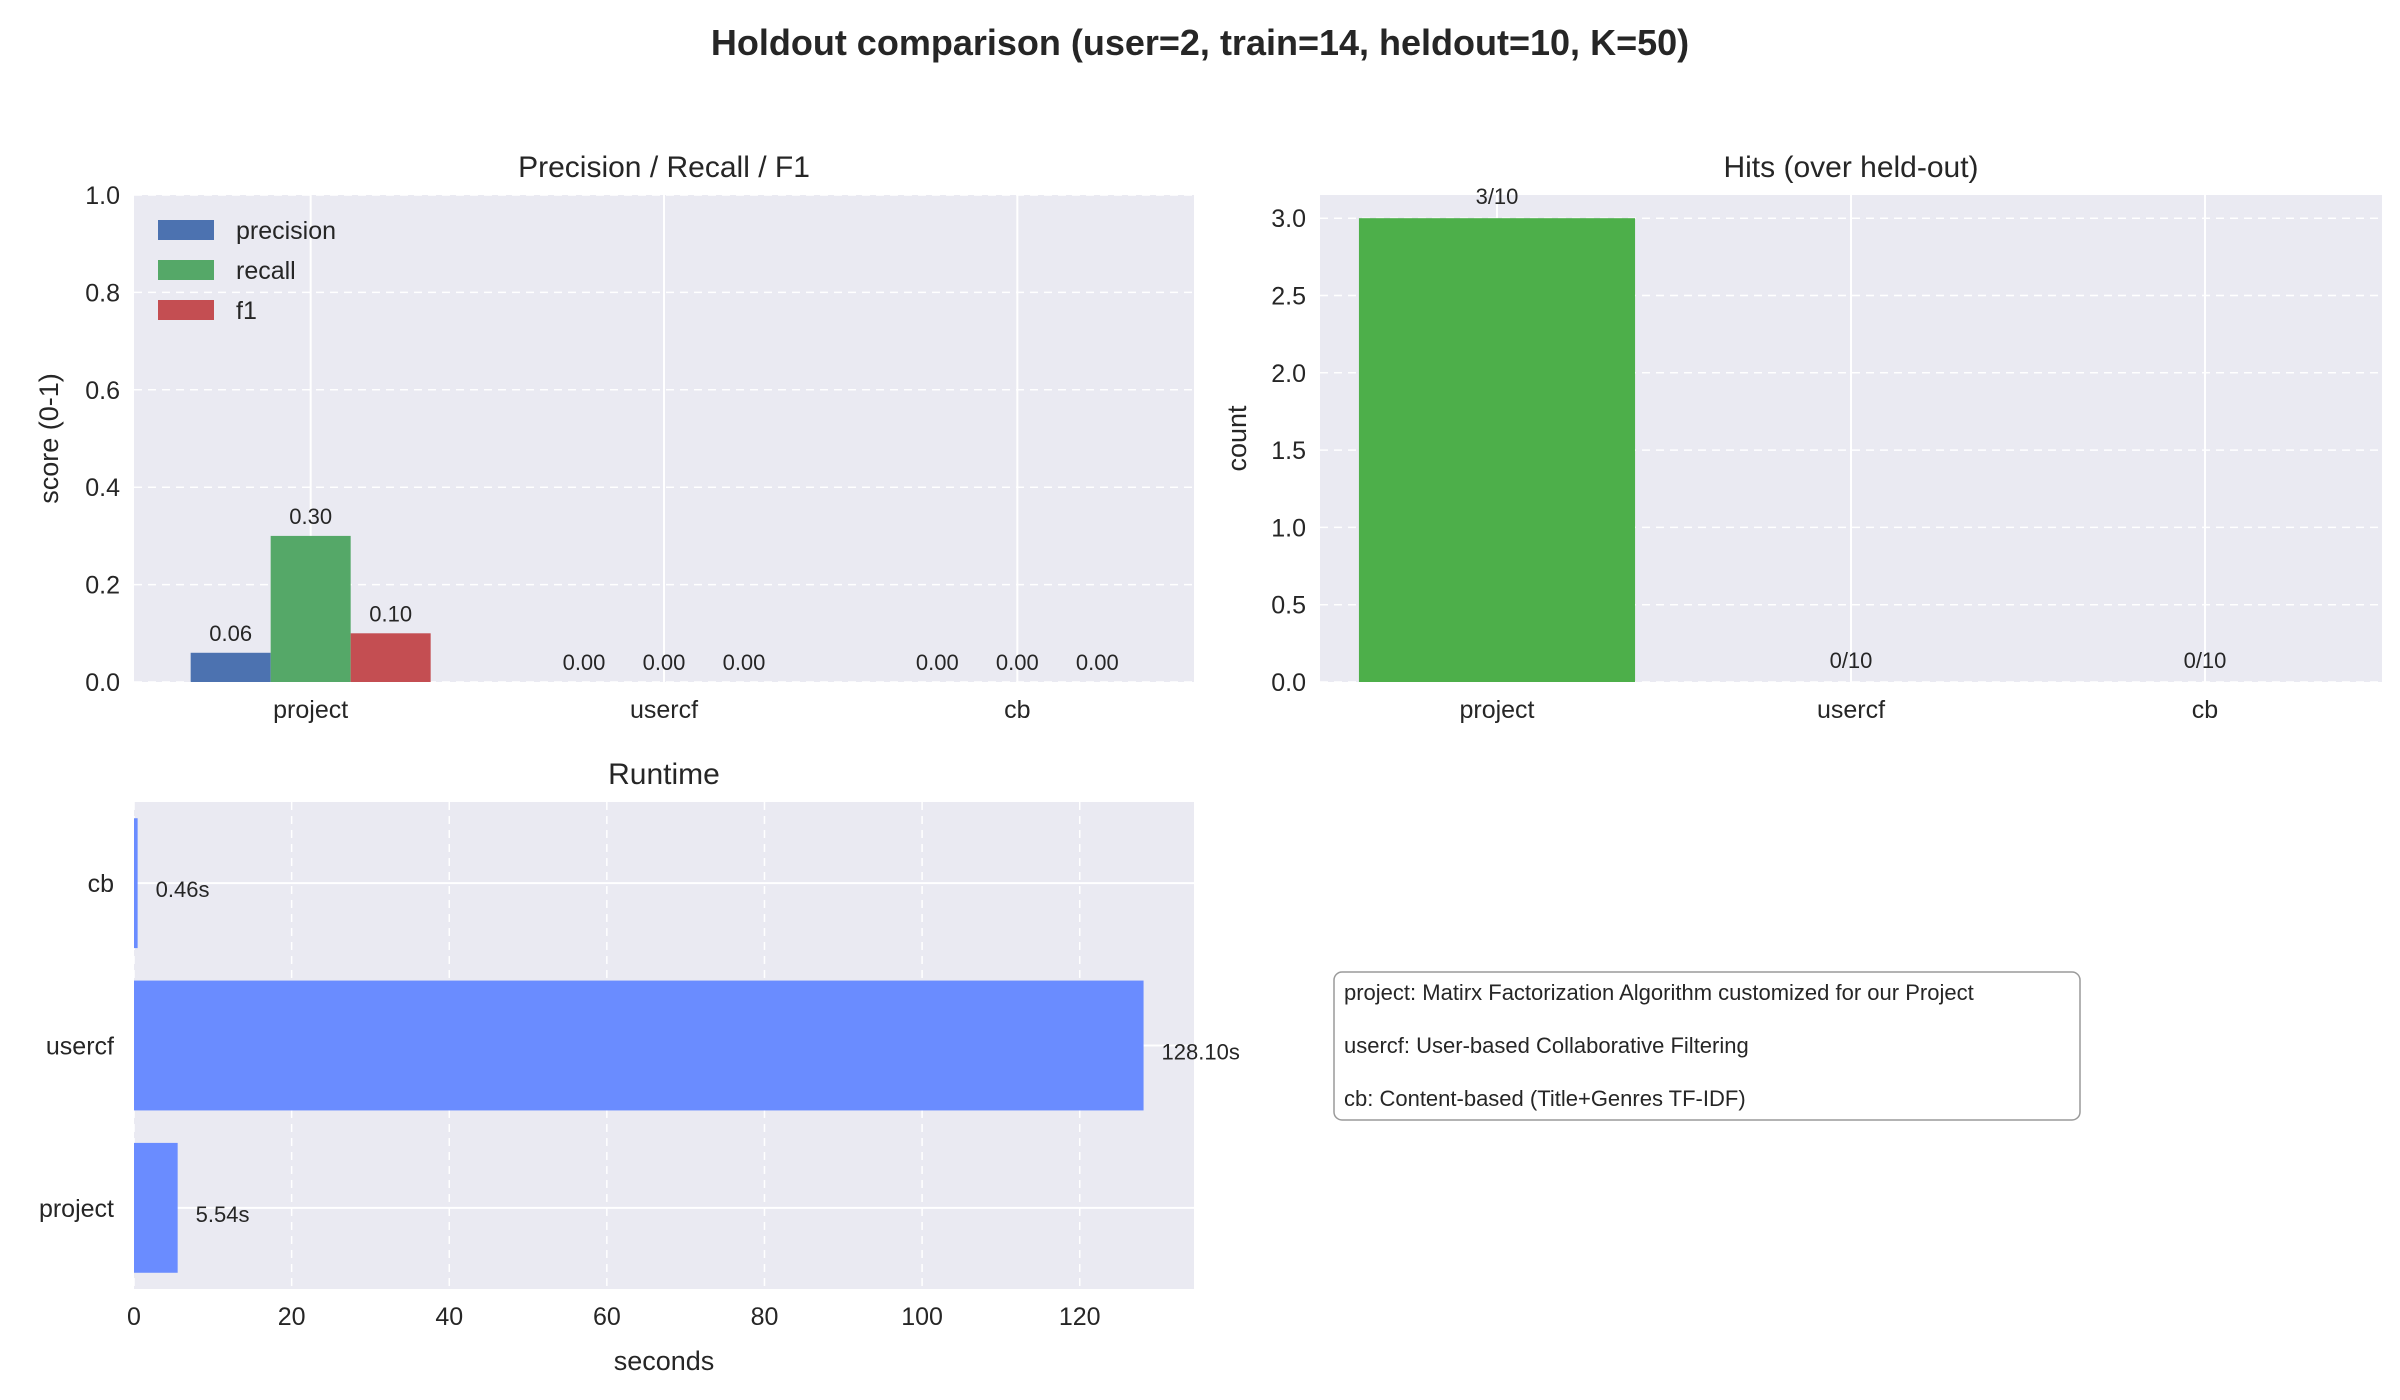 The height and width of the screenshot is (1400, 2400). I want to click on runtime-xtick-label: 20, so click(292, 1317).